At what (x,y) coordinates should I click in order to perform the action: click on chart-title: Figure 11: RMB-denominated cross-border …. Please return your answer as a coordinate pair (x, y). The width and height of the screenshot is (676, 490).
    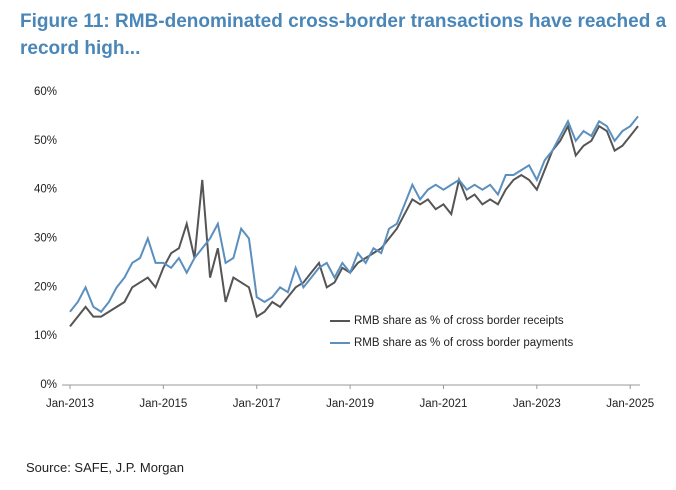
    Looking at the image, I should click on (343, 35).